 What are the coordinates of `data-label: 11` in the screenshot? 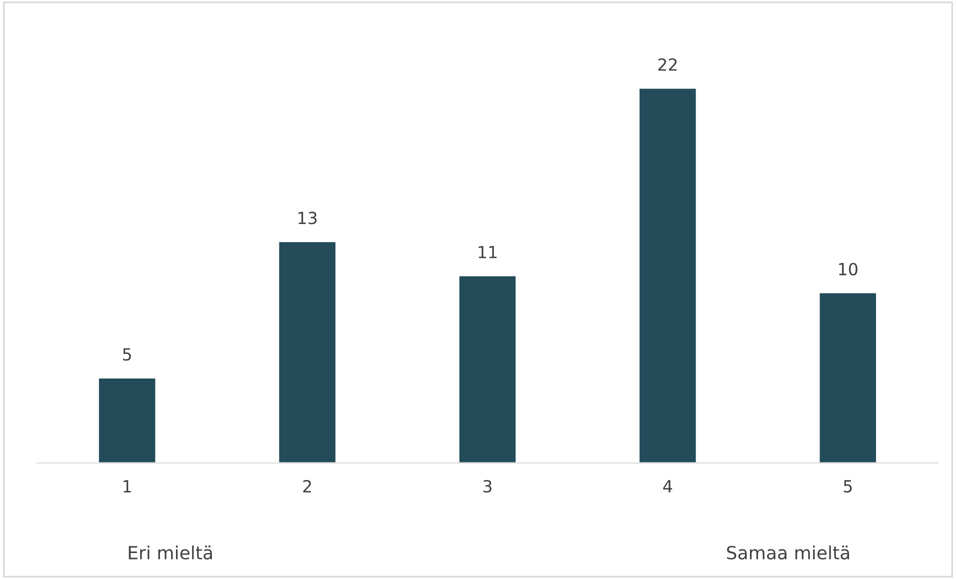 It's located at (487, 252).